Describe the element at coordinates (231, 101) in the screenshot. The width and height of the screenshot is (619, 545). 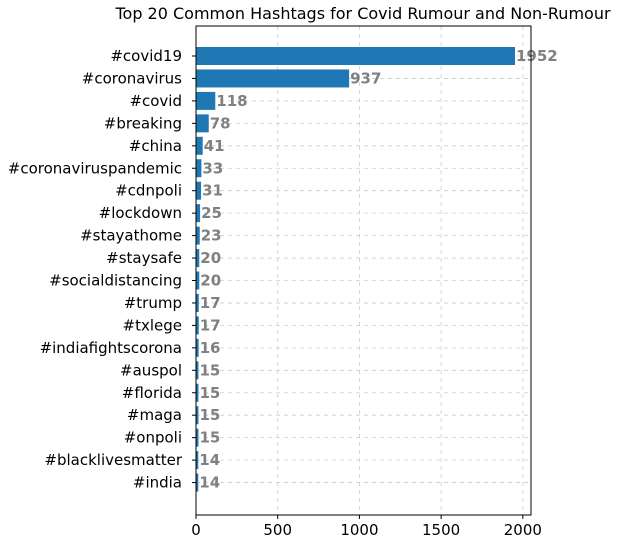
I see `value-label: 118` at that location.